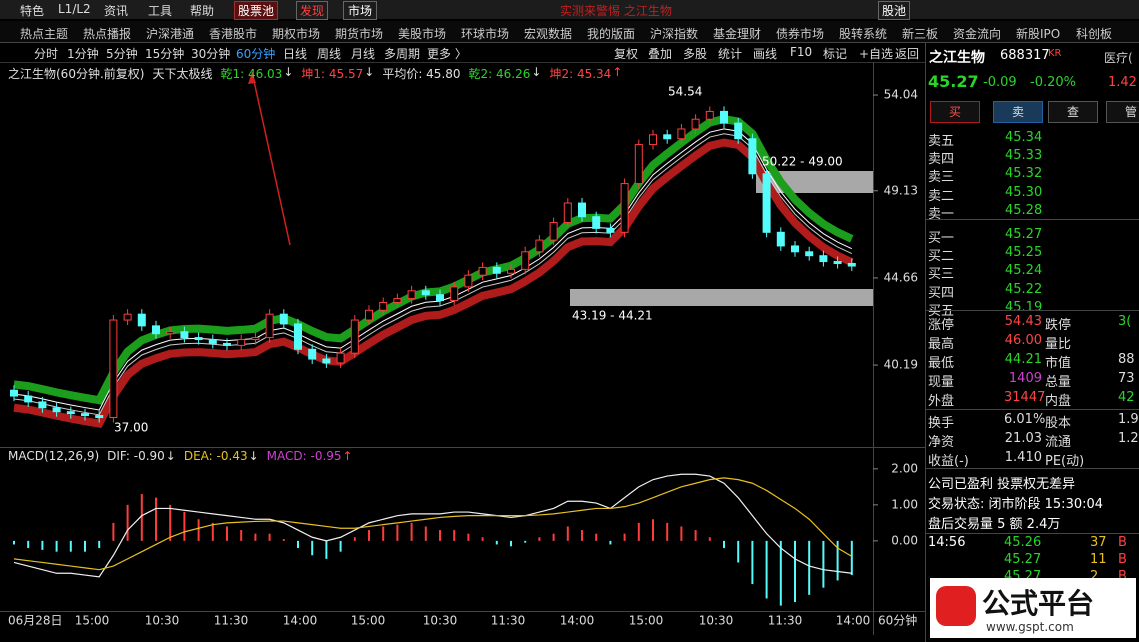 The image size is (1139, 642). Describe the element at coordinates (1023, 542) in the screenshot. I see `tick-cell: 45.26` at that location.